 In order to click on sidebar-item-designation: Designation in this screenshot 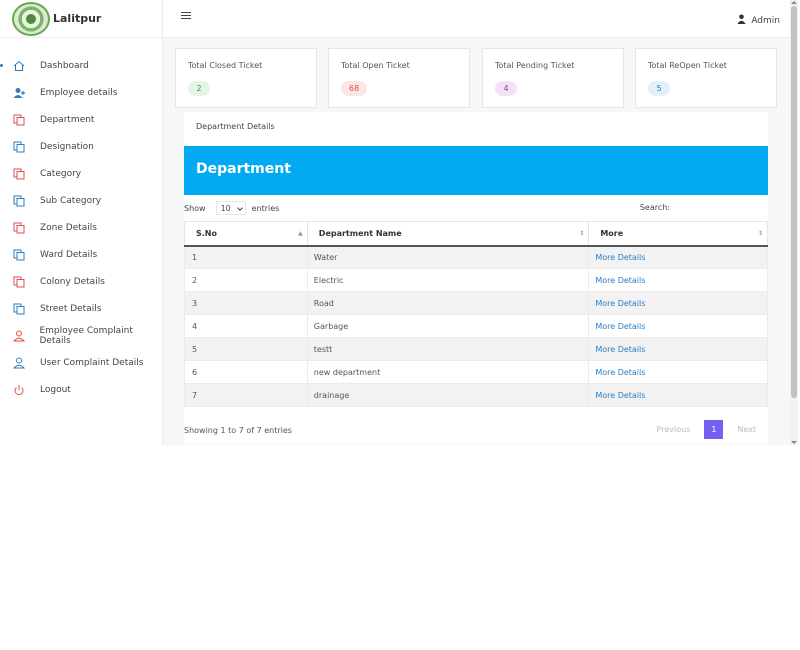, I will do `click(81, 146)`.